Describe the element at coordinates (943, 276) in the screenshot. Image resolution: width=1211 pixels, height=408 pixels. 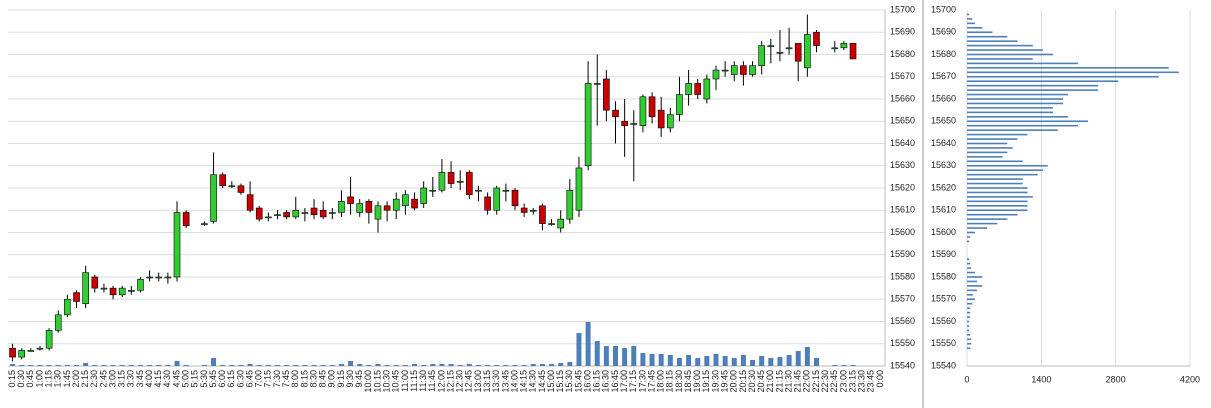
I see `y-tick-label: 15580` at that location.